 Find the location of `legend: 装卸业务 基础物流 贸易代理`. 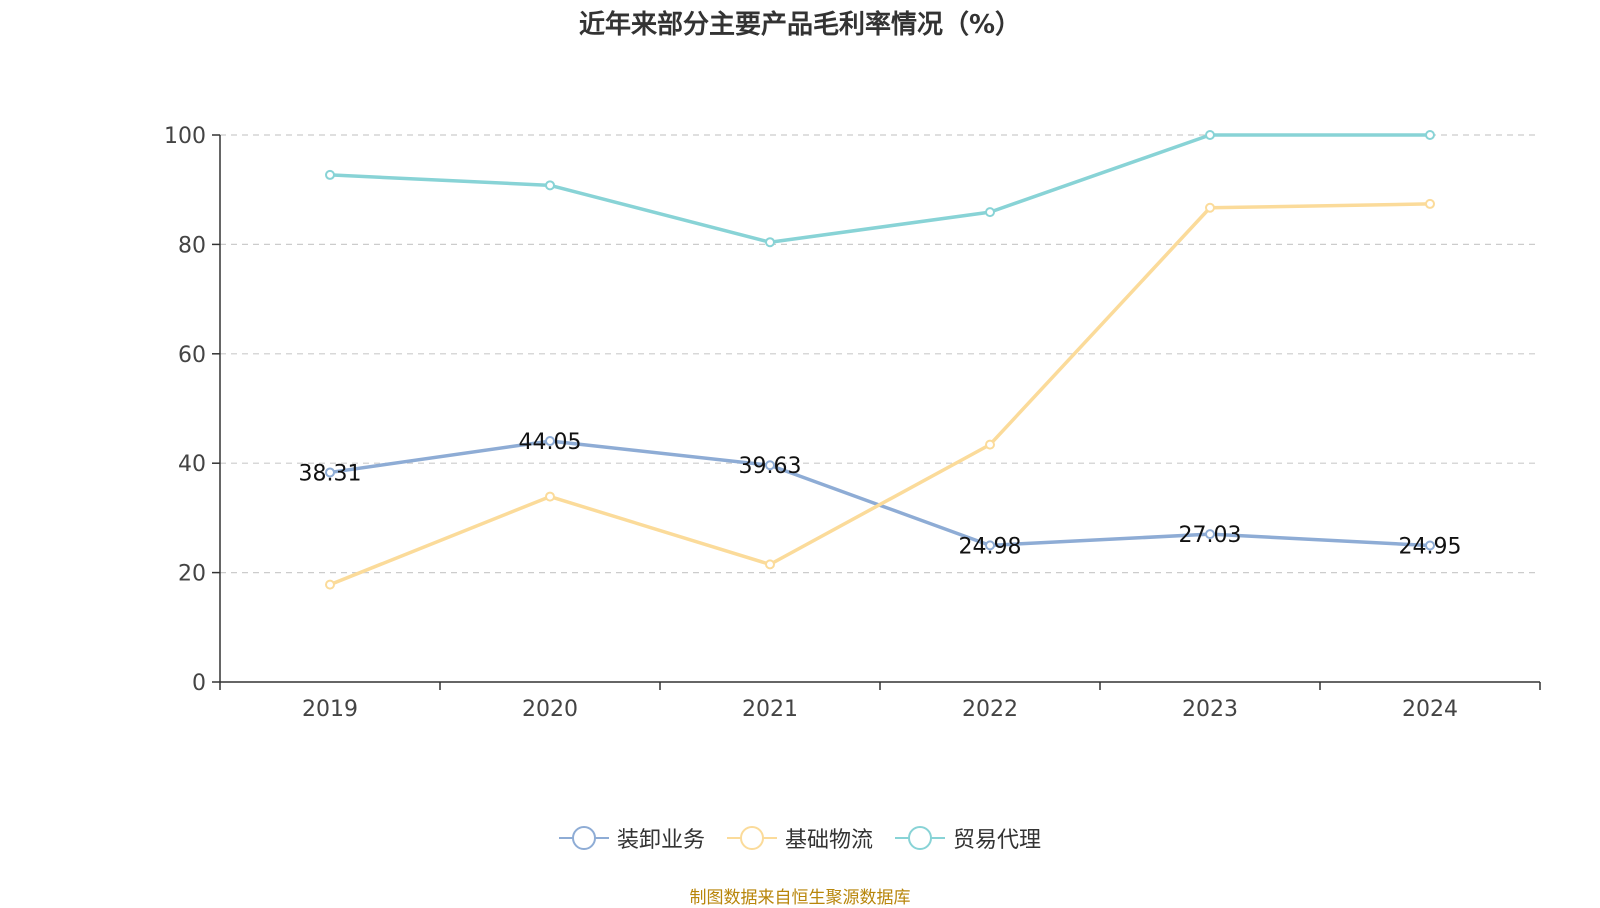

legend: 装卸业务 基础物流 贸易代理 is located at coordinates (800, 838).